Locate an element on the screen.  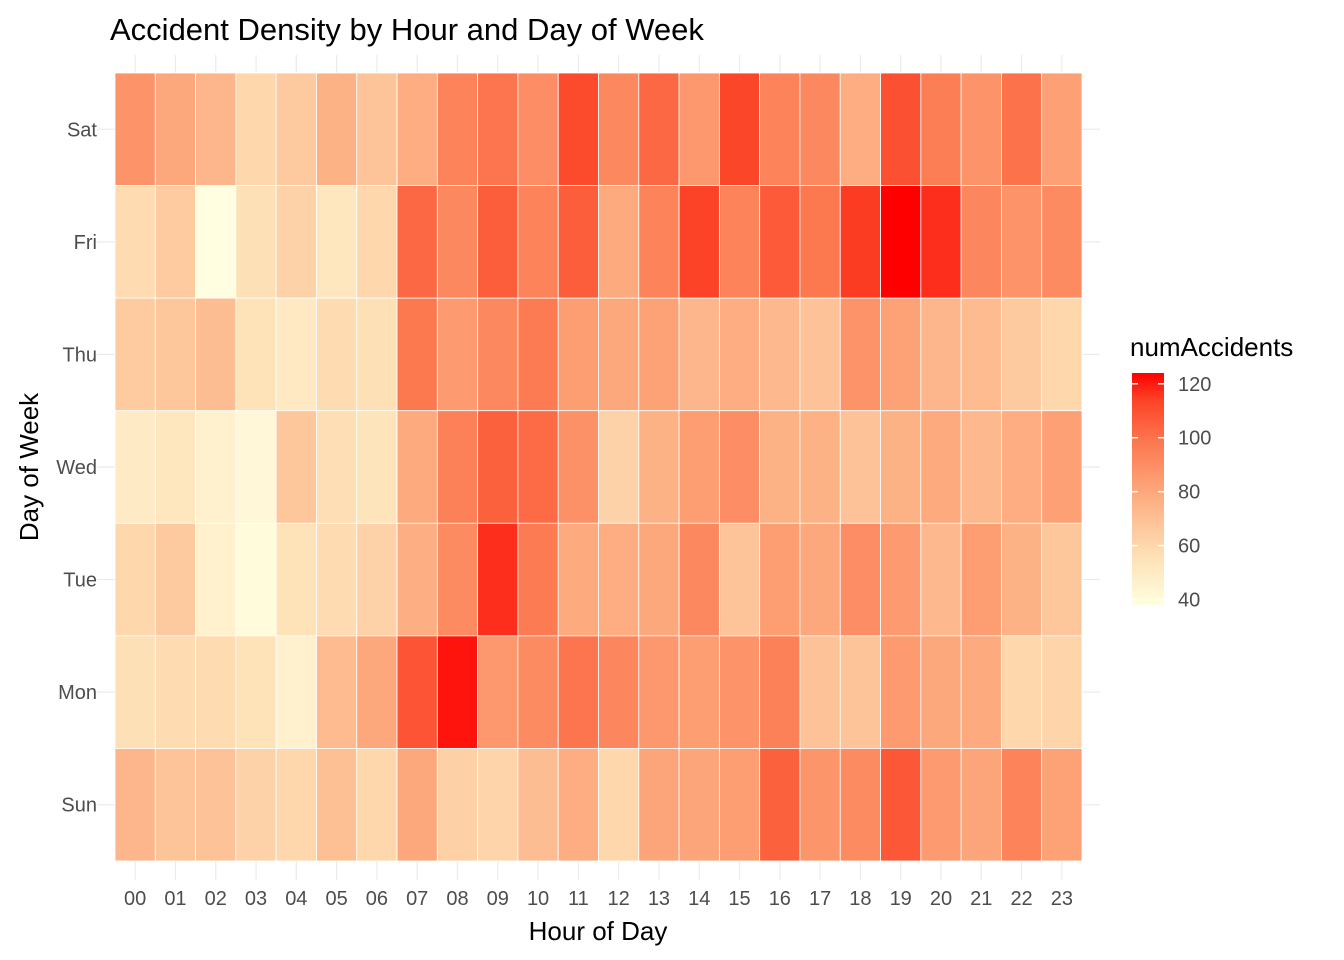
chart-title: Accident Density by Hour and Day of Week is located at coordinates (407, 29).